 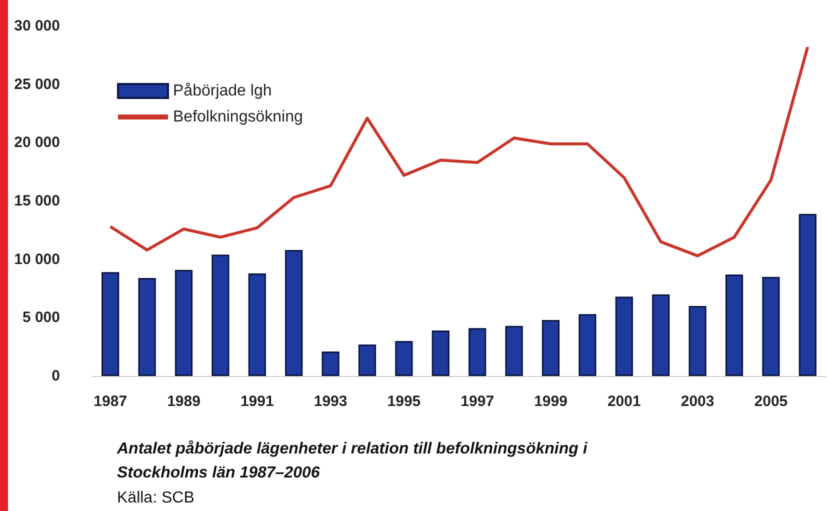 What do you see at coordinates (624, 401) in the screenshot?
I see `x-tick-label: 2001` at bounding box center [624, 401].